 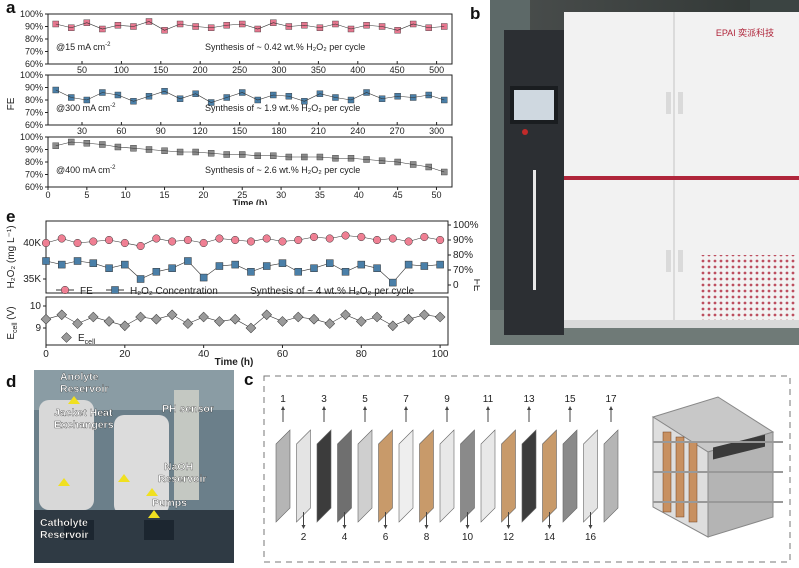 What do you see at coordinates (591, 537) in the screenshot?
I see `part-number-bottom: 16` at bounding box center [591, 537].